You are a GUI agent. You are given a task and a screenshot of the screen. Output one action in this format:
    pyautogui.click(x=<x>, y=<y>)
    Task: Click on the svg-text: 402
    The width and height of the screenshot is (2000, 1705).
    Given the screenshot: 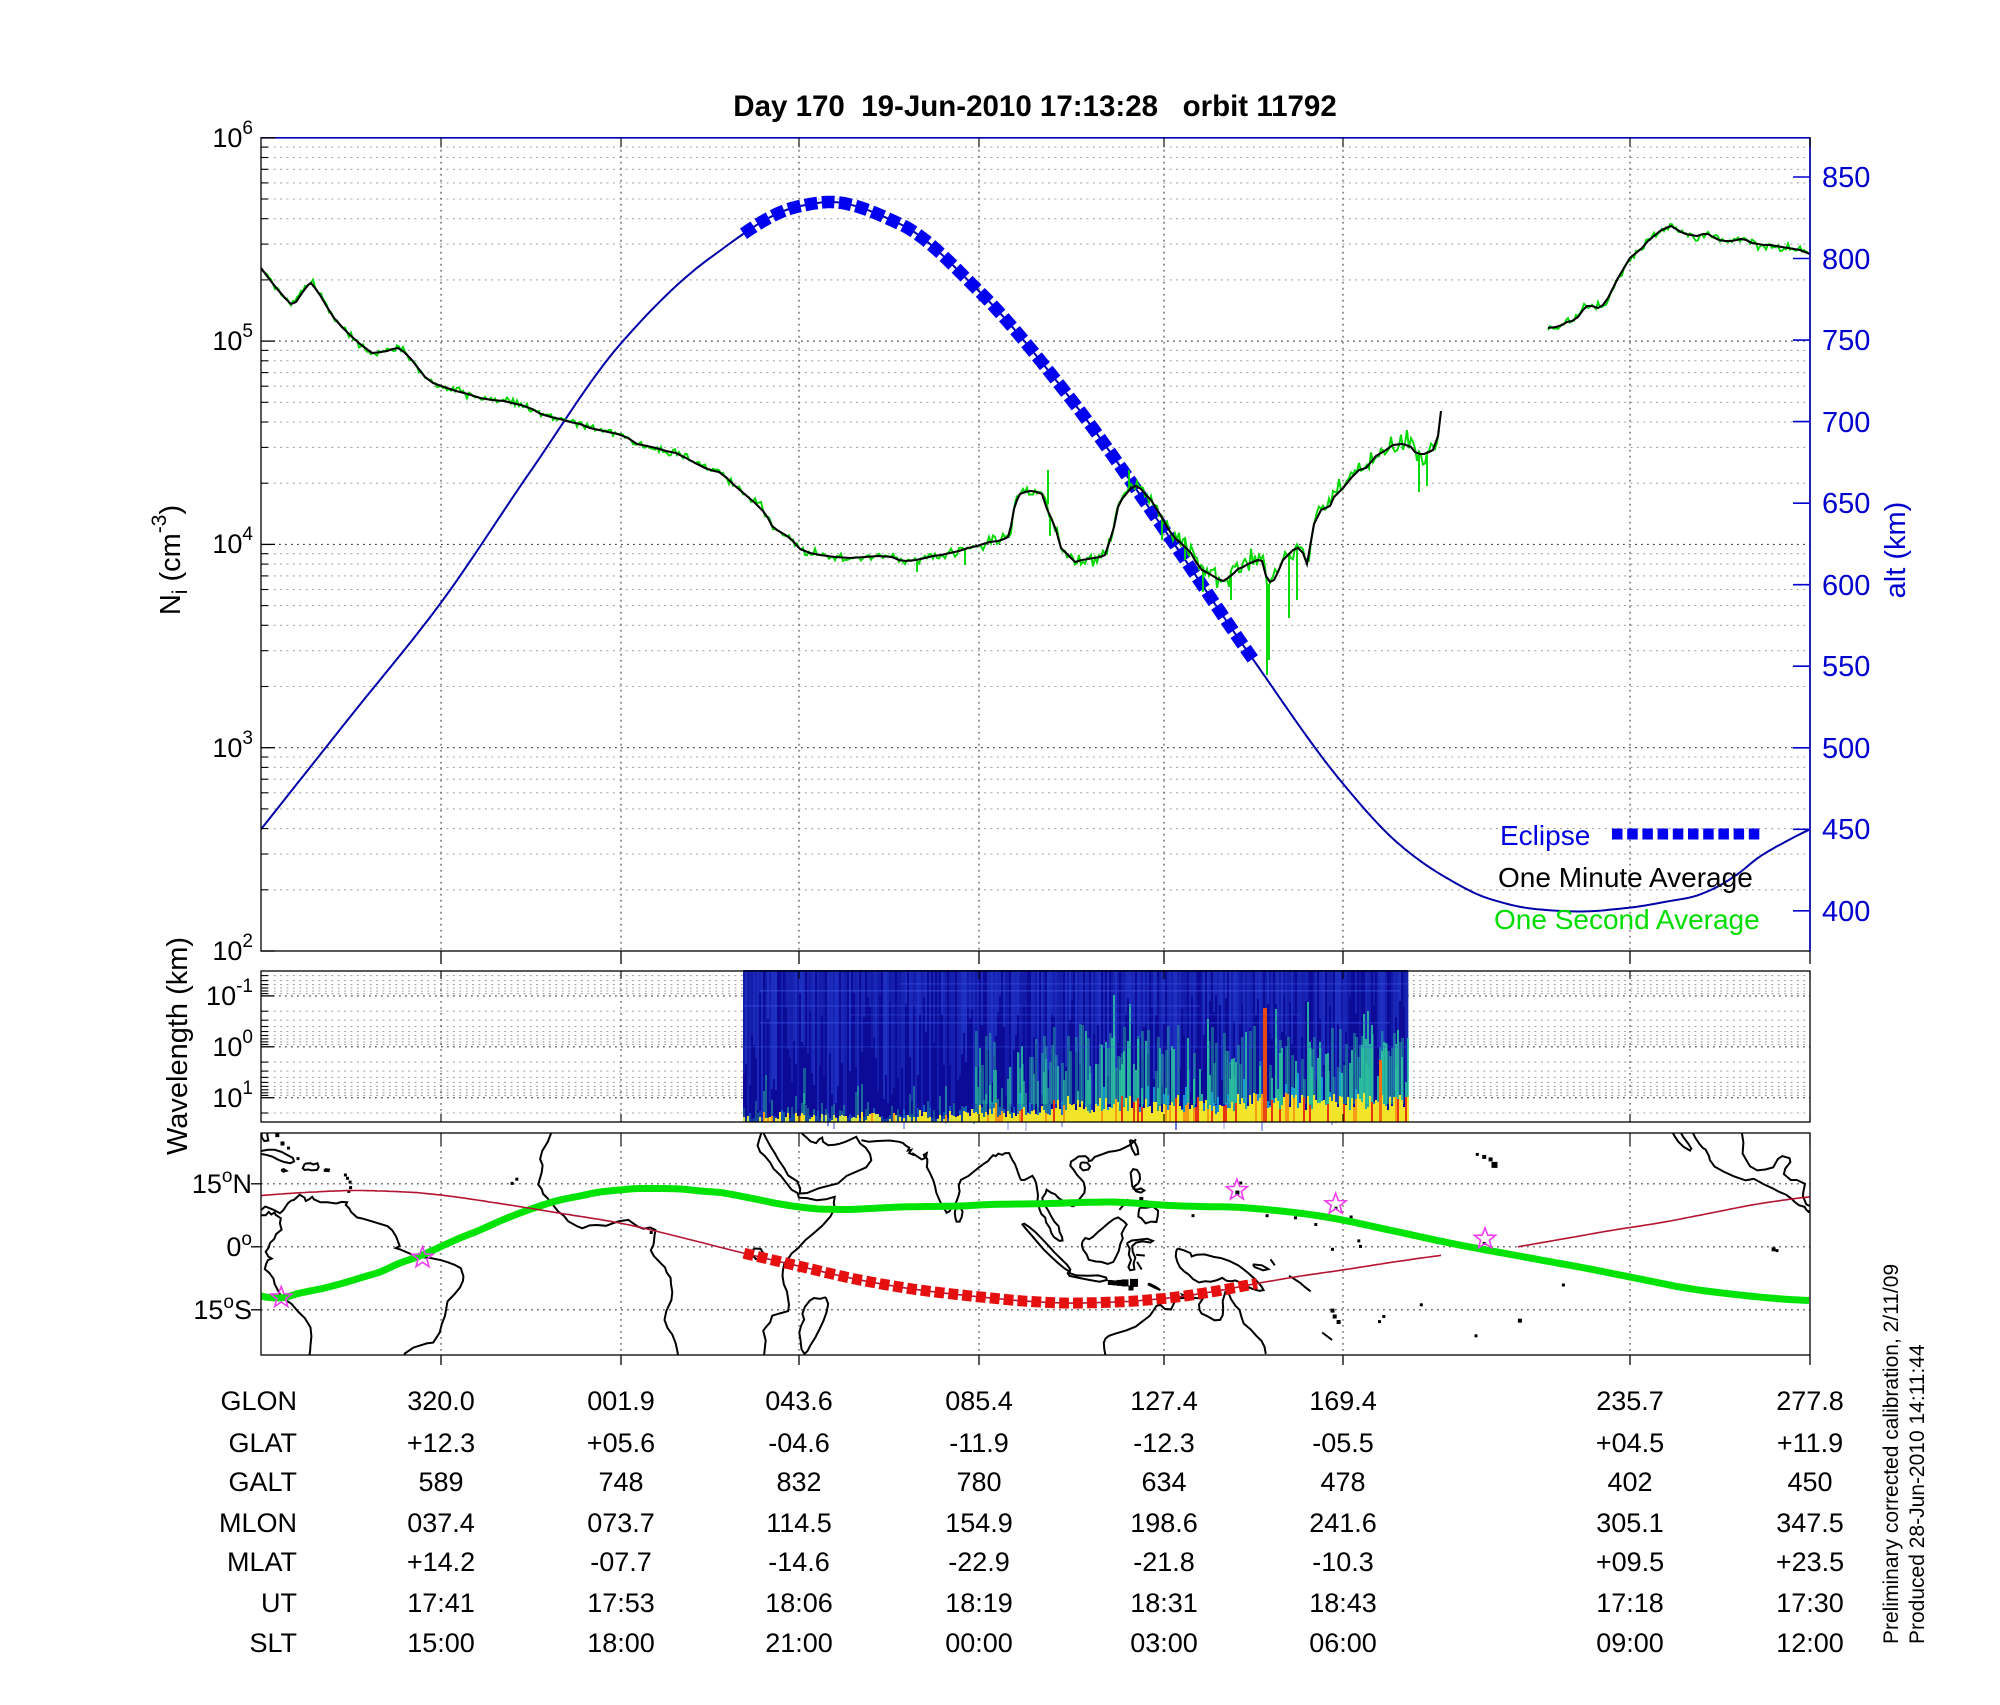 What is the action you would take?
    pyautogui.click(x=1629, y=1482)
    